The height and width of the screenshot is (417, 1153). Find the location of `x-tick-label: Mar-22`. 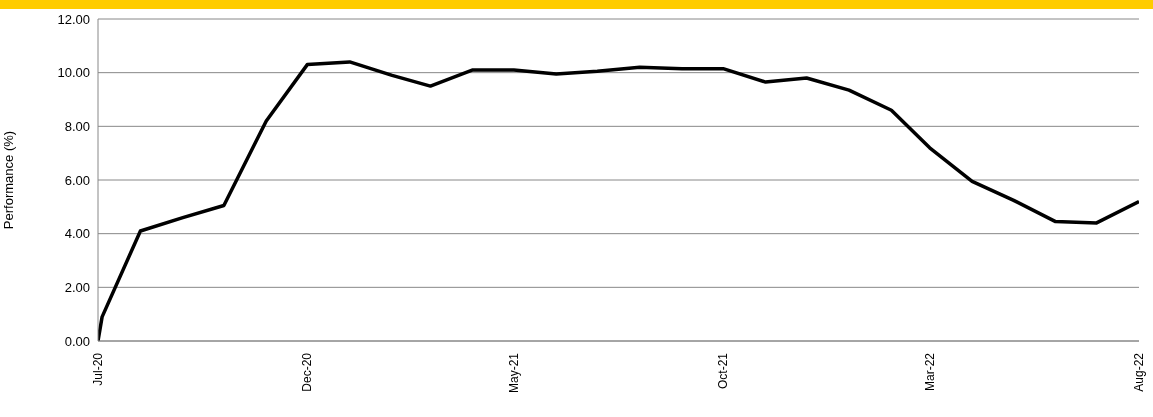

x-tick-label: Mar-22 is located at coordinates (929, 372).